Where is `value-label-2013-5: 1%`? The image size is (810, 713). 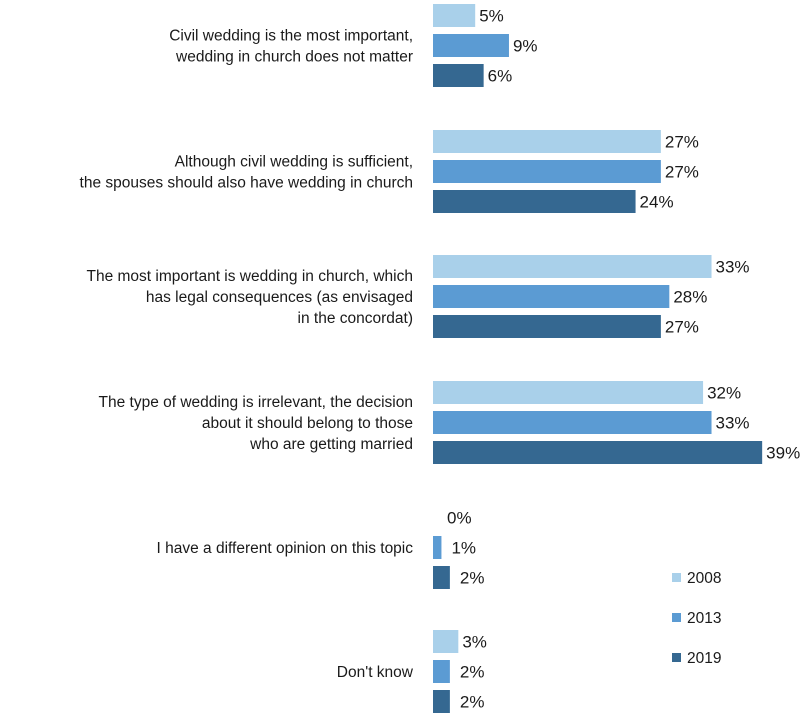
value-label-2013-5: 1% is located at coordinates (463, 548).